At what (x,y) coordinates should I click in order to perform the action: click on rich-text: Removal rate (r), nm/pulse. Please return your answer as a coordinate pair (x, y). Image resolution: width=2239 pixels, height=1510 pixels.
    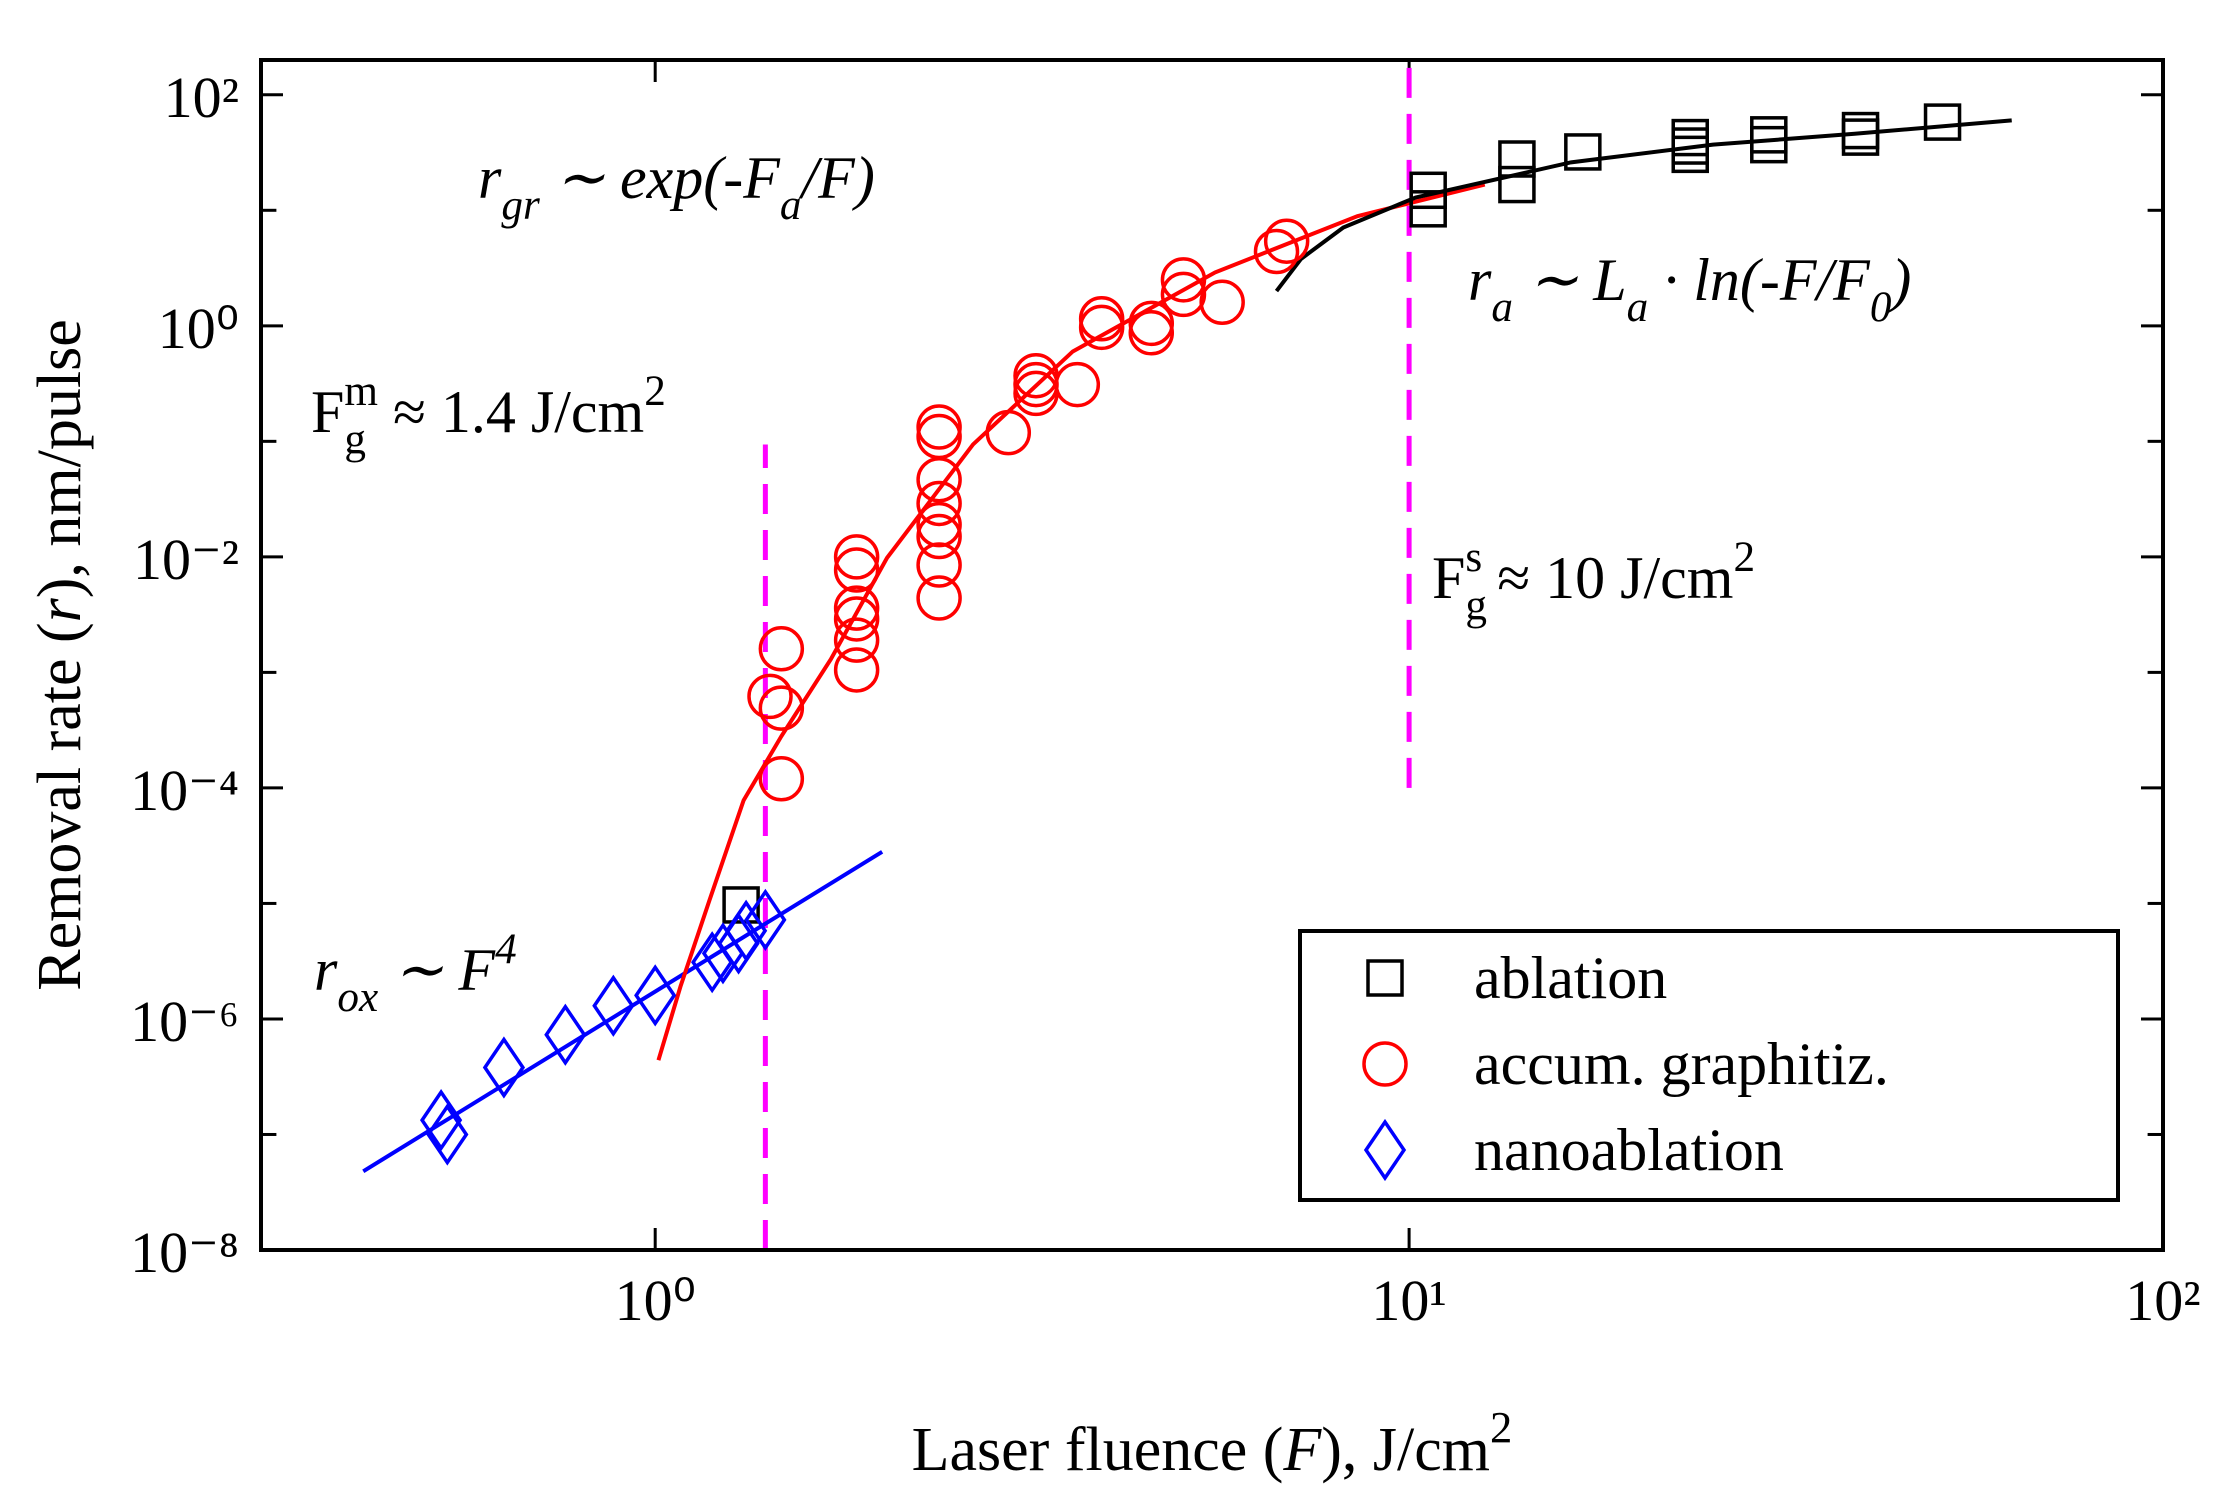
    Looking at the image, I should click on (60, 655).